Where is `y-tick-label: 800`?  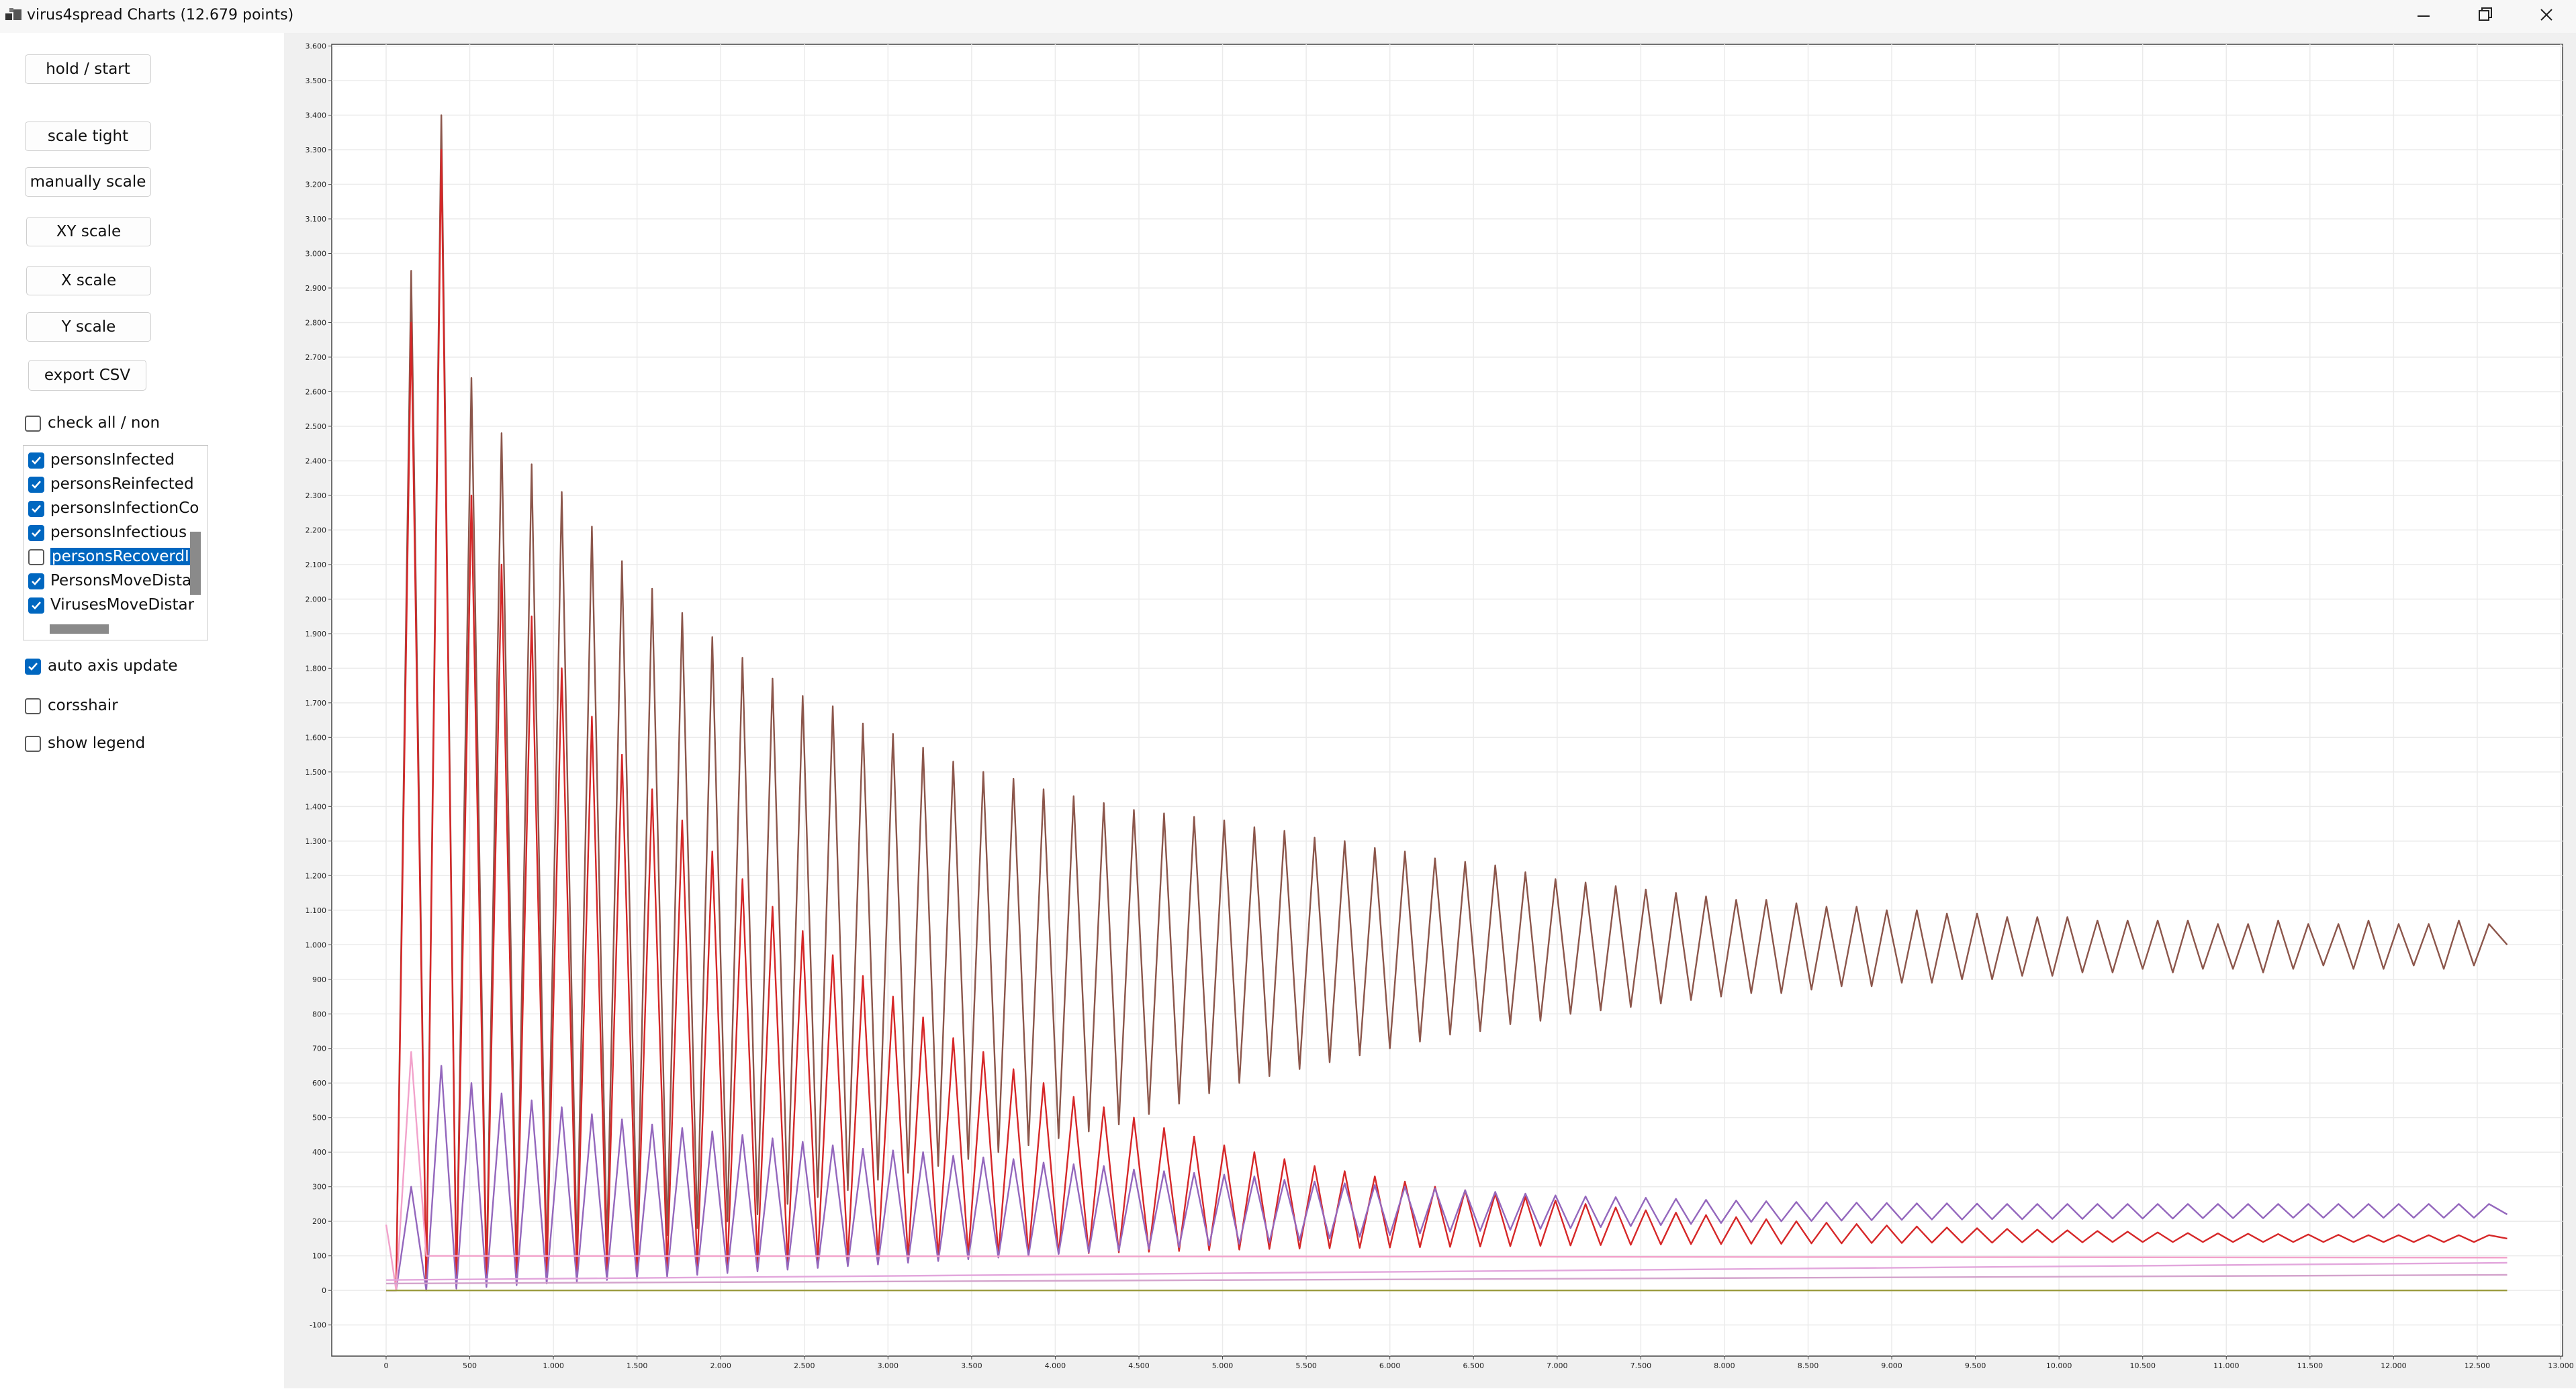
y-tick-label: 800 is located at coordinates (319, 1014).